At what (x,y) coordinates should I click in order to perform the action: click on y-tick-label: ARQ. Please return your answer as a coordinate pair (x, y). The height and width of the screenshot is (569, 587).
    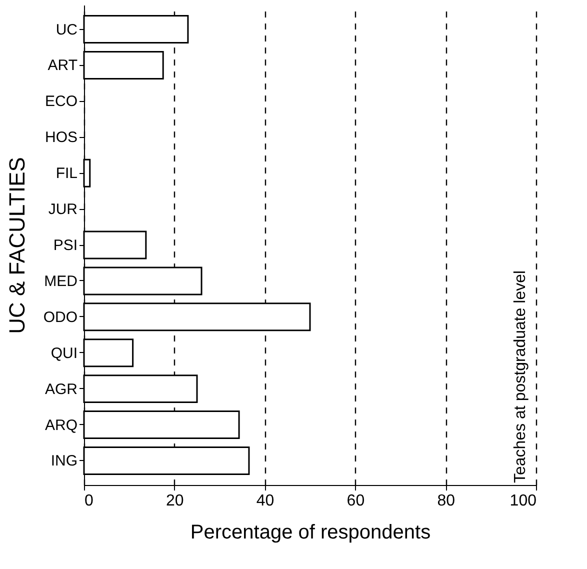
    Looking at the image, I should click on (61, 425).